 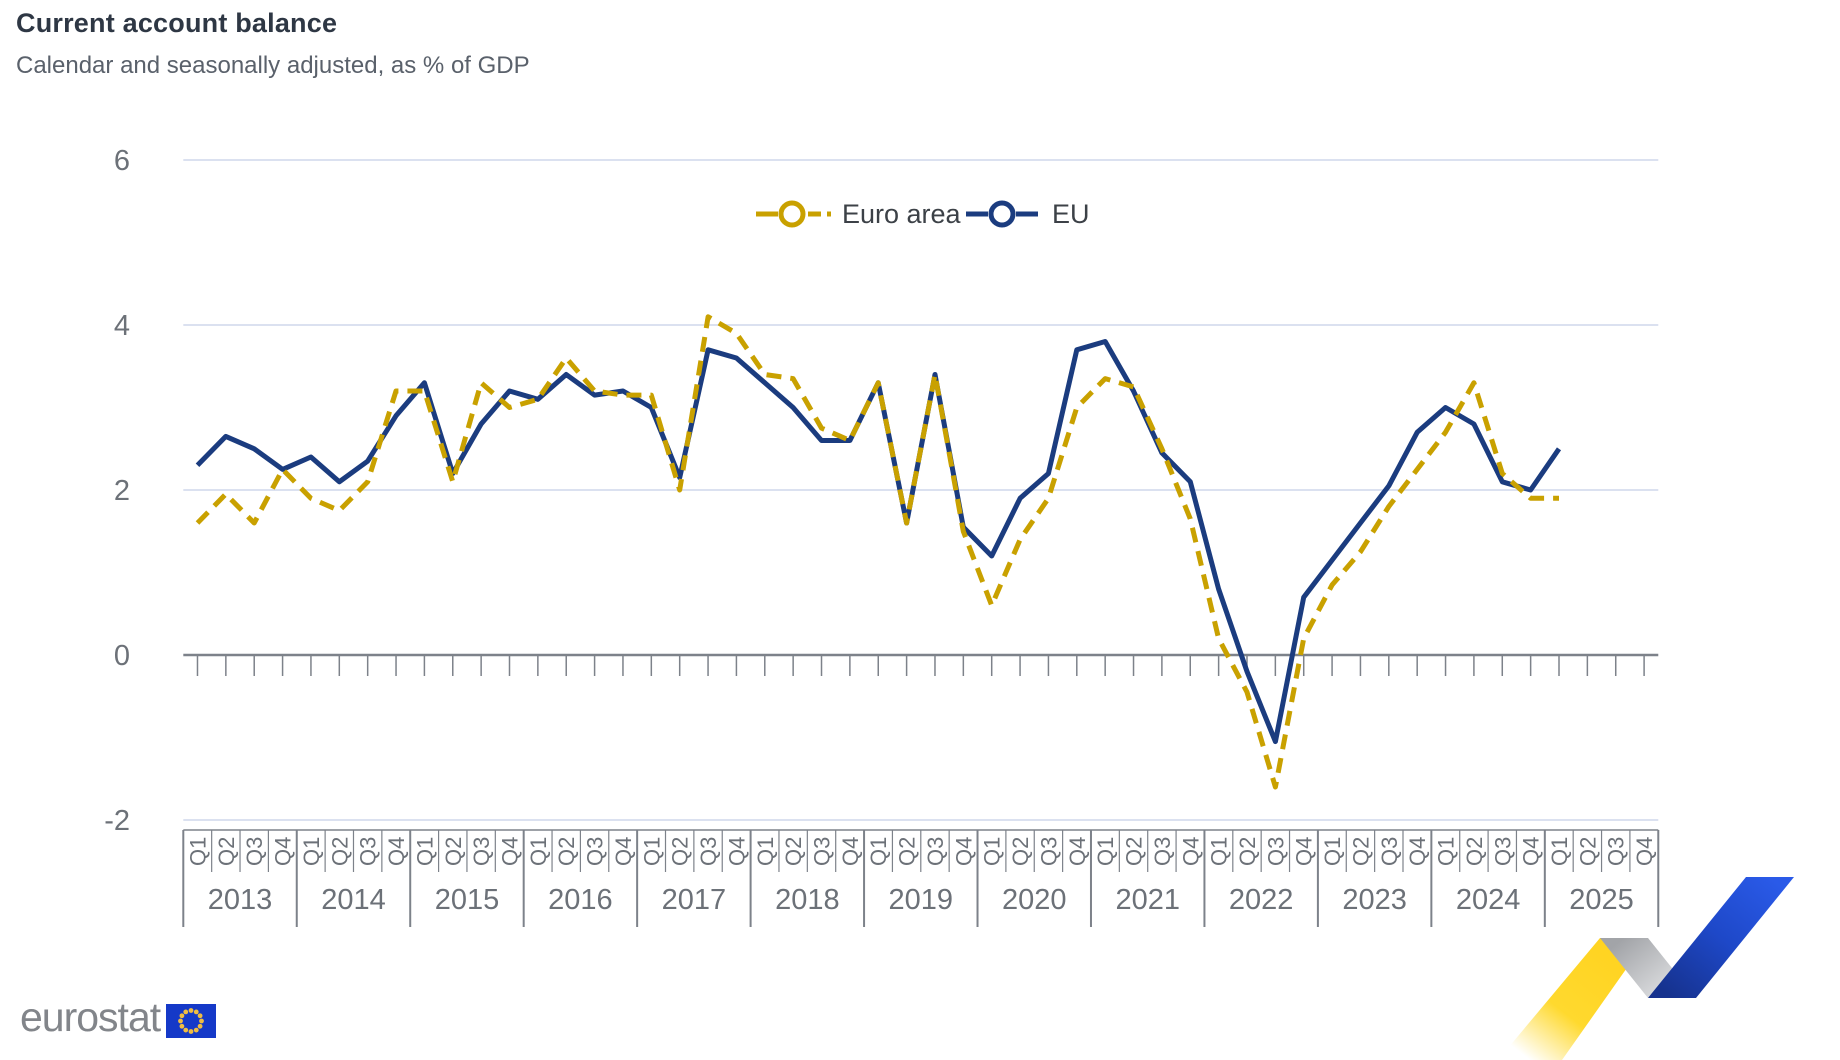 I want to click on year-label: 2016, so click(x=580, y=900).